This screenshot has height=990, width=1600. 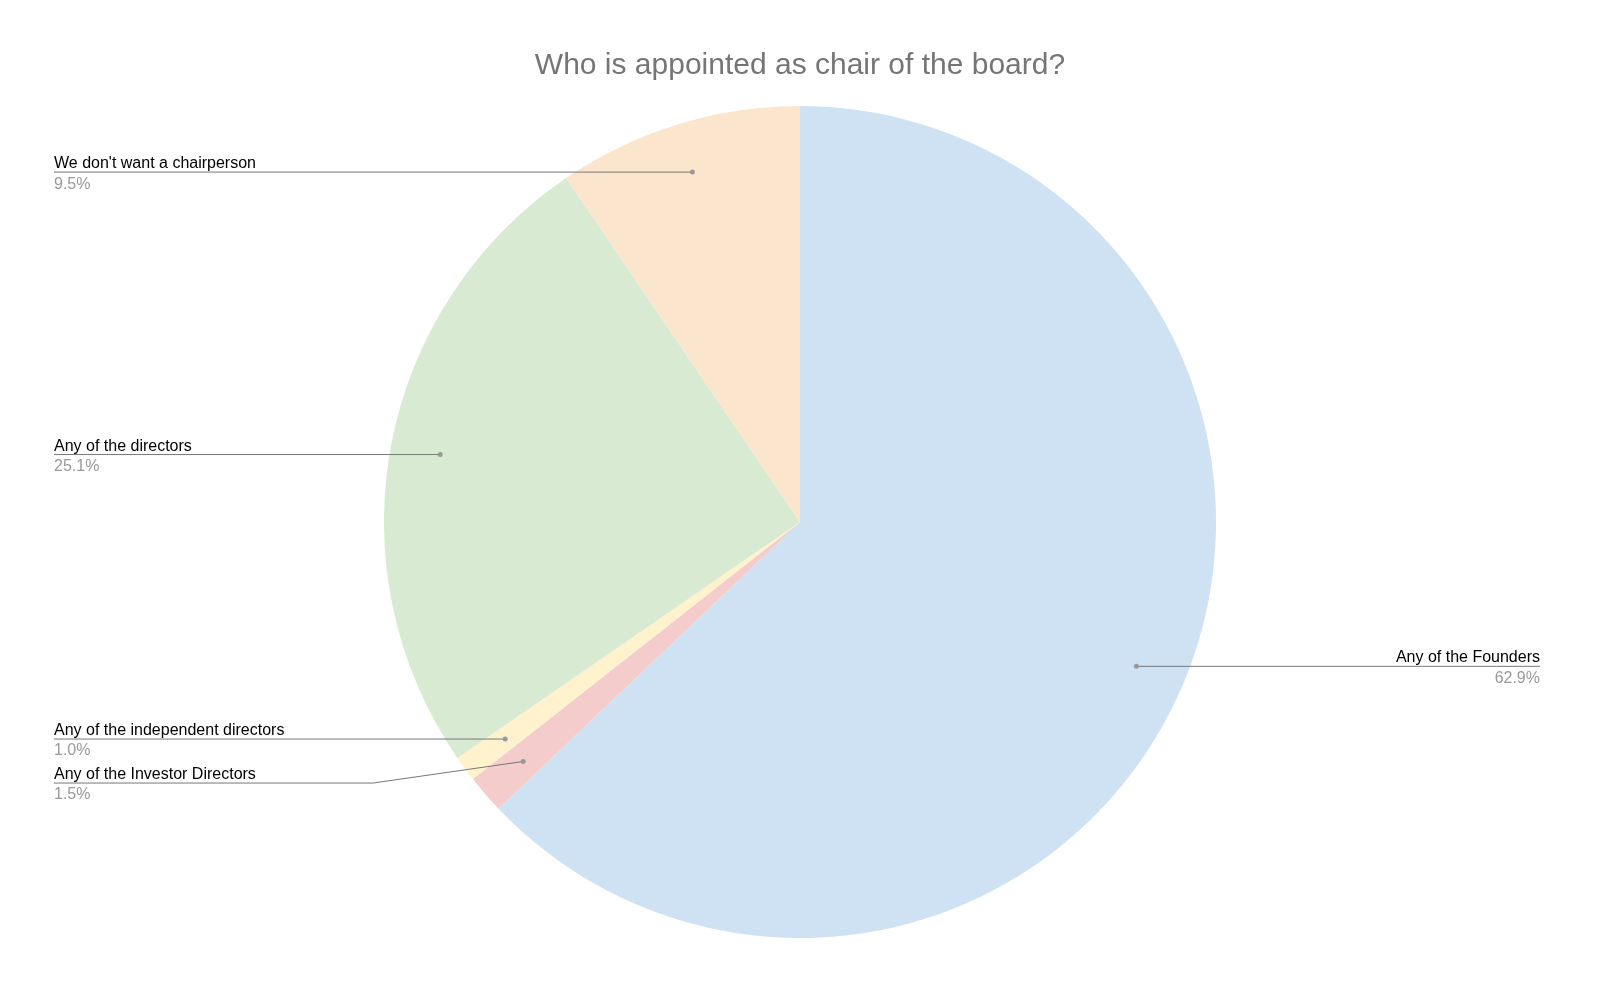 I want to click on slice-label: Any of the Investor Directors, so click(x=155, y=774).